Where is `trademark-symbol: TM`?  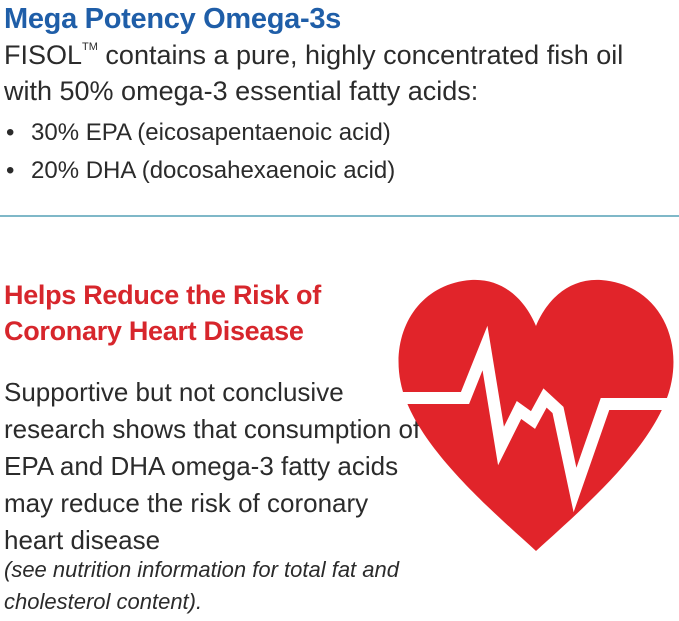
trademark-symbol: TM is located at coordinates (90, 47).